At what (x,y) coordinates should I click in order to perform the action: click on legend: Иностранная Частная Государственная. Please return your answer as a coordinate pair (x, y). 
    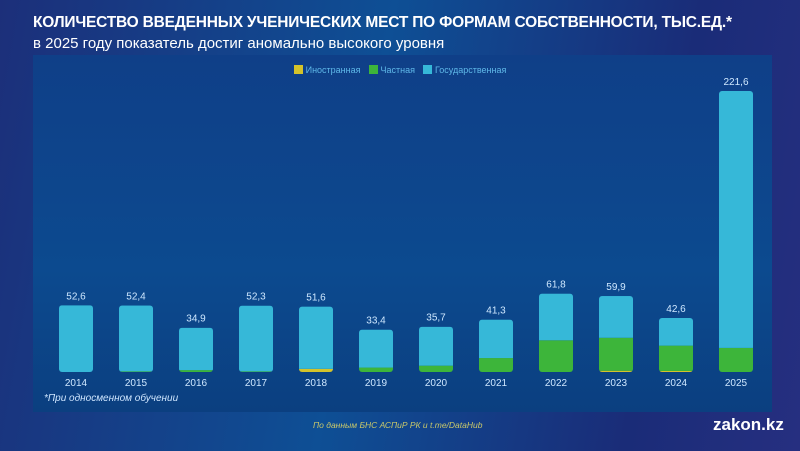
    Looking at the image, I should click on (400, 70).